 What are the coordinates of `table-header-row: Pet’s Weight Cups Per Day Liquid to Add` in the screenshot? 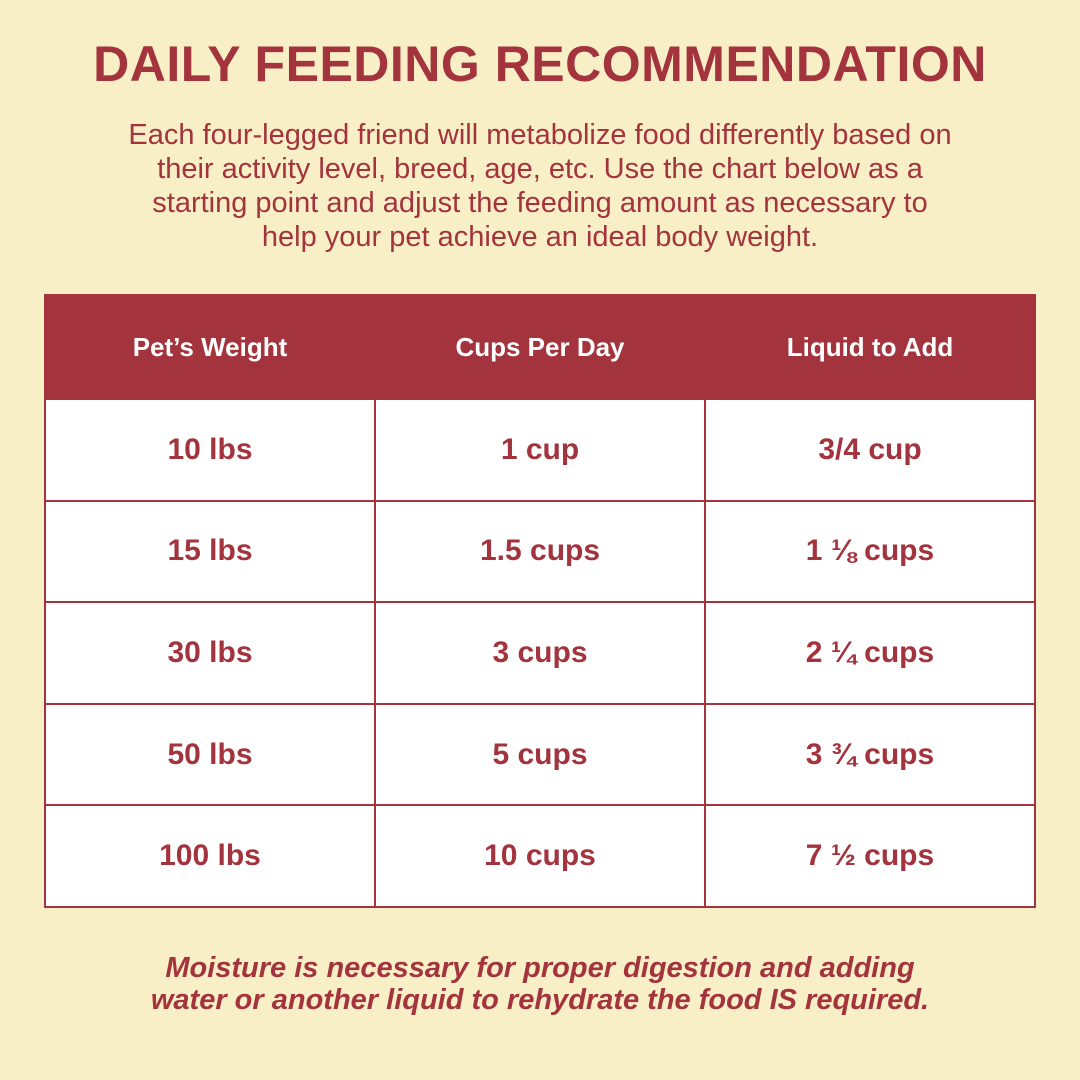 It's located at (540, 347).